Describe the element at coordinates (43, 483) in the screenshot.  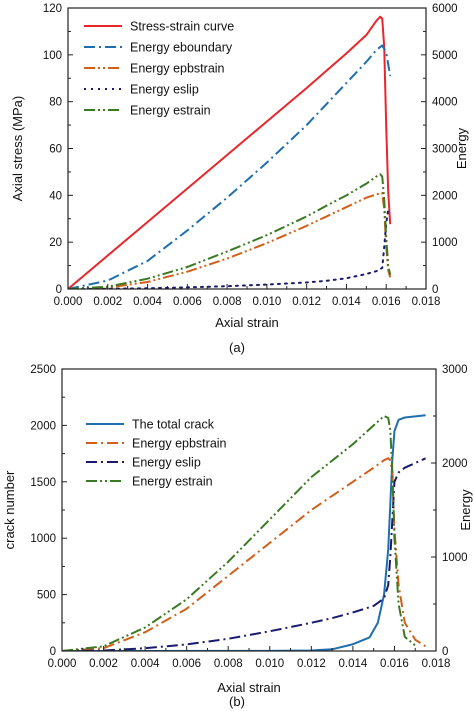
I see `y-left-tick-label: 1500` at that location.